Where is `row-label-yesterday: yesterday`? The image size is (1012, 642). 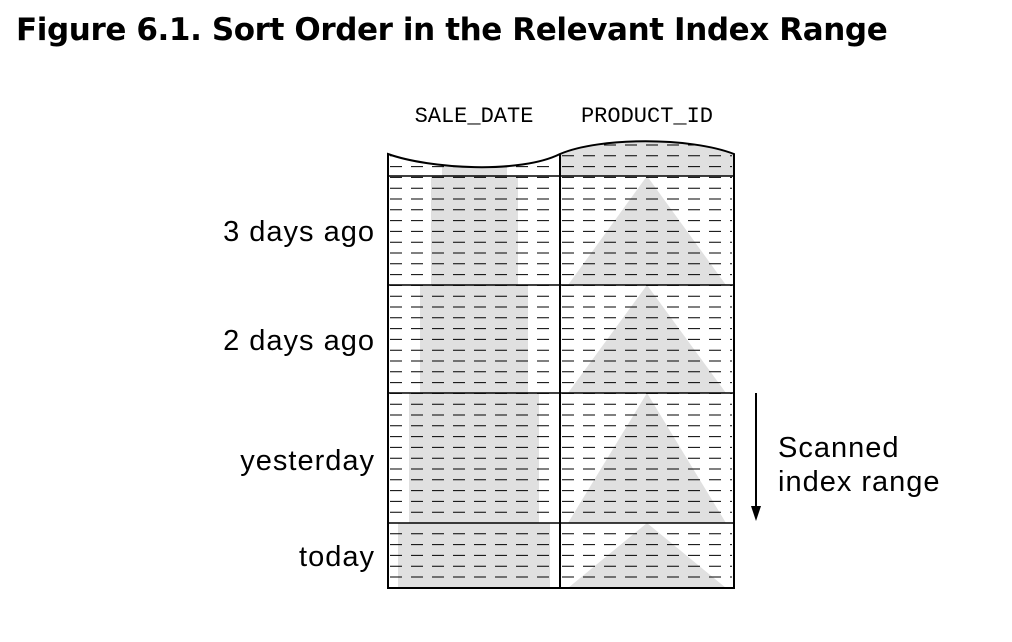
row-label-yesterday: yesterday is located at coordinates (307, 461).